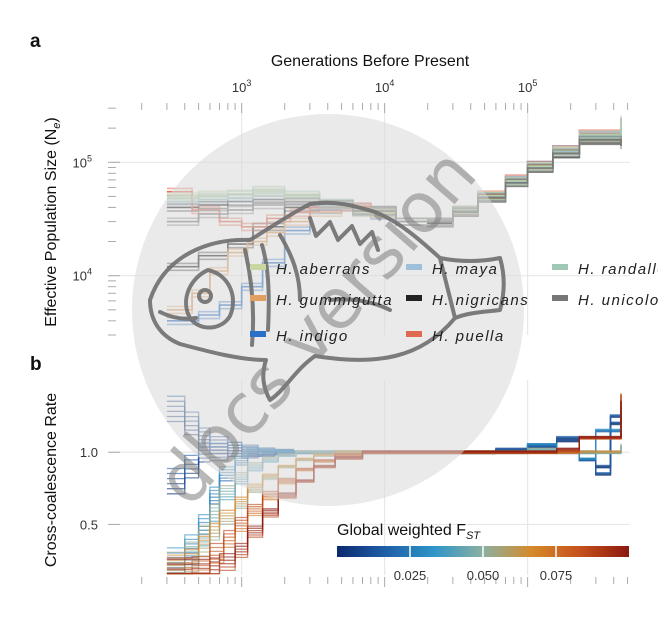  I want to click on colorbar-ticks: 0.025 0.050 0.075, so click(483, 564).